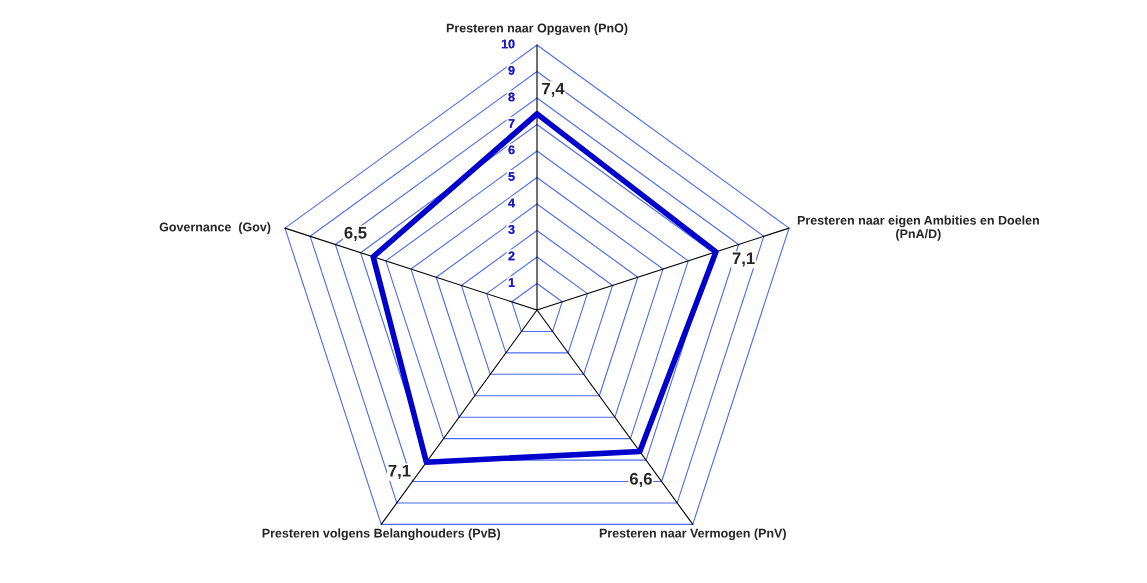 This screenshot has height=583, width=1147. I want to click on y-tick-label: 9, so click(511, 70).